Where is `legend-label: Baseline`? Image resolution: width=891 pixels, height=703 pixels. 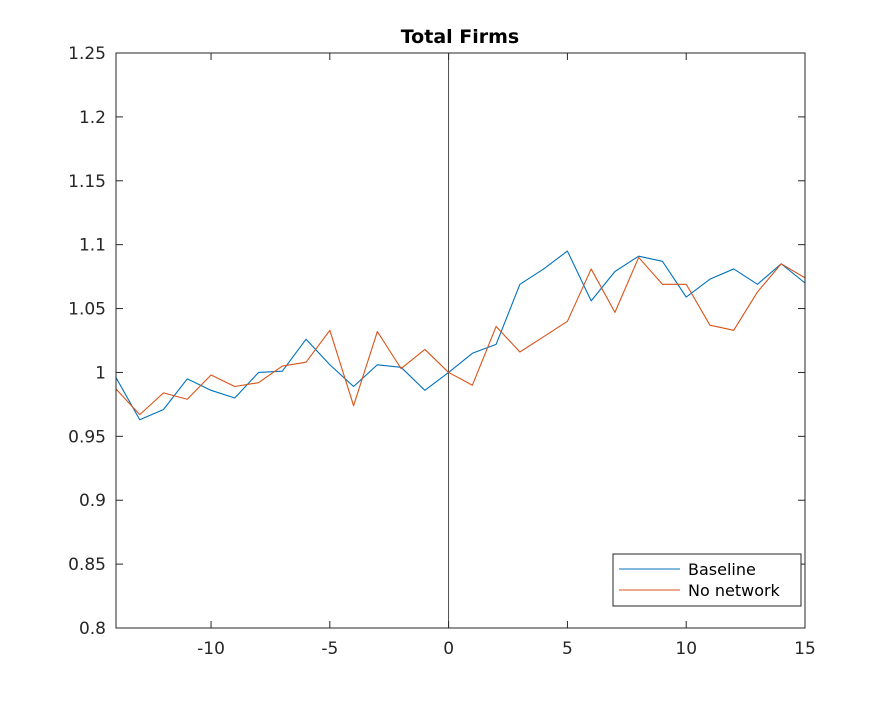 legend-label: Baseline is located at coordinates (722, 569).